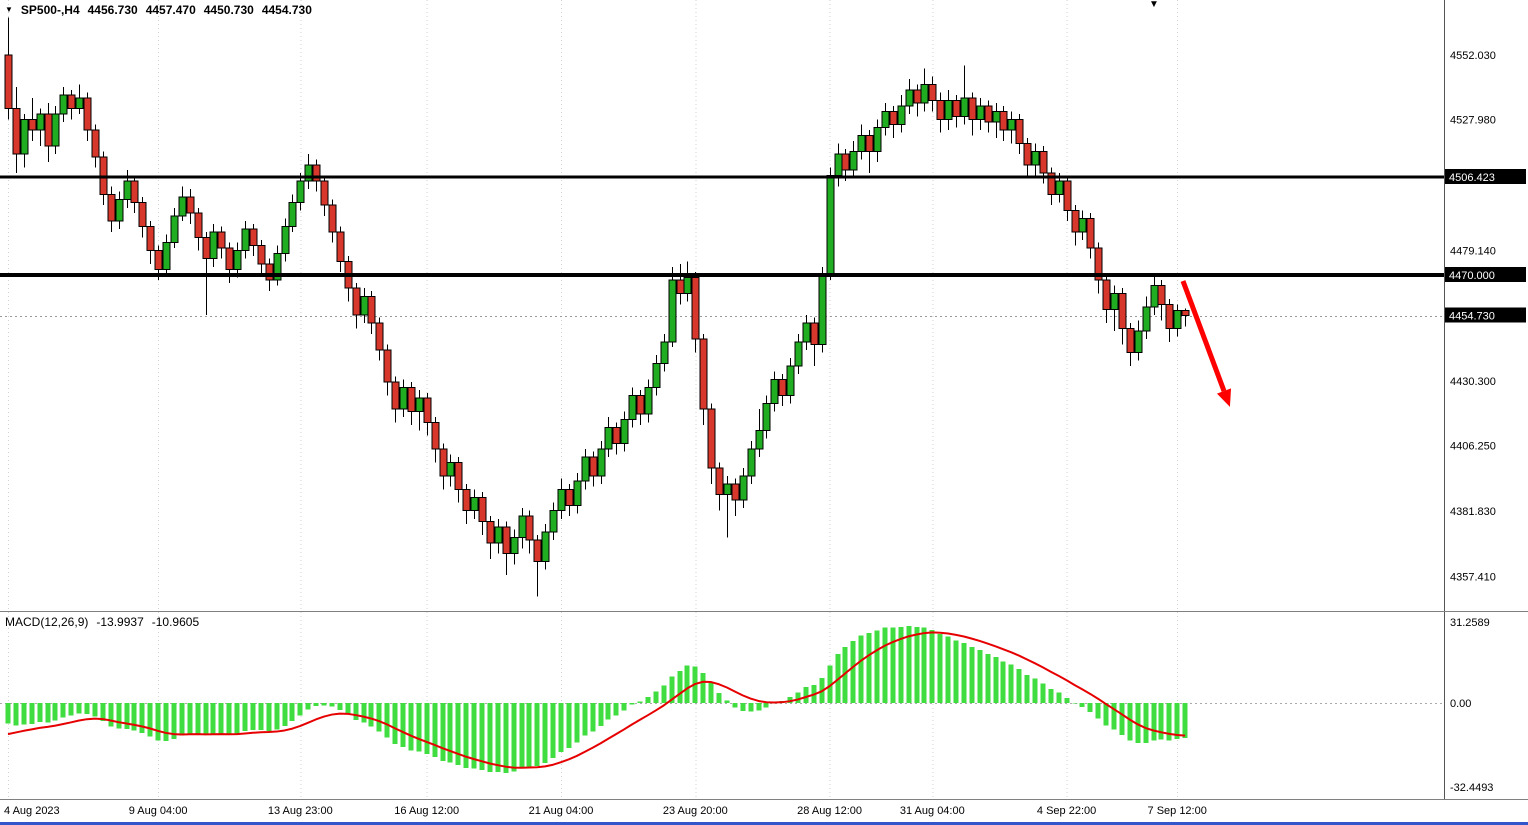 This screenshot has height=825, width=1528. I want to click on macd-indicator-info: MACD(12,26,9) -13.9937 -10.9605, so click(102, 622).